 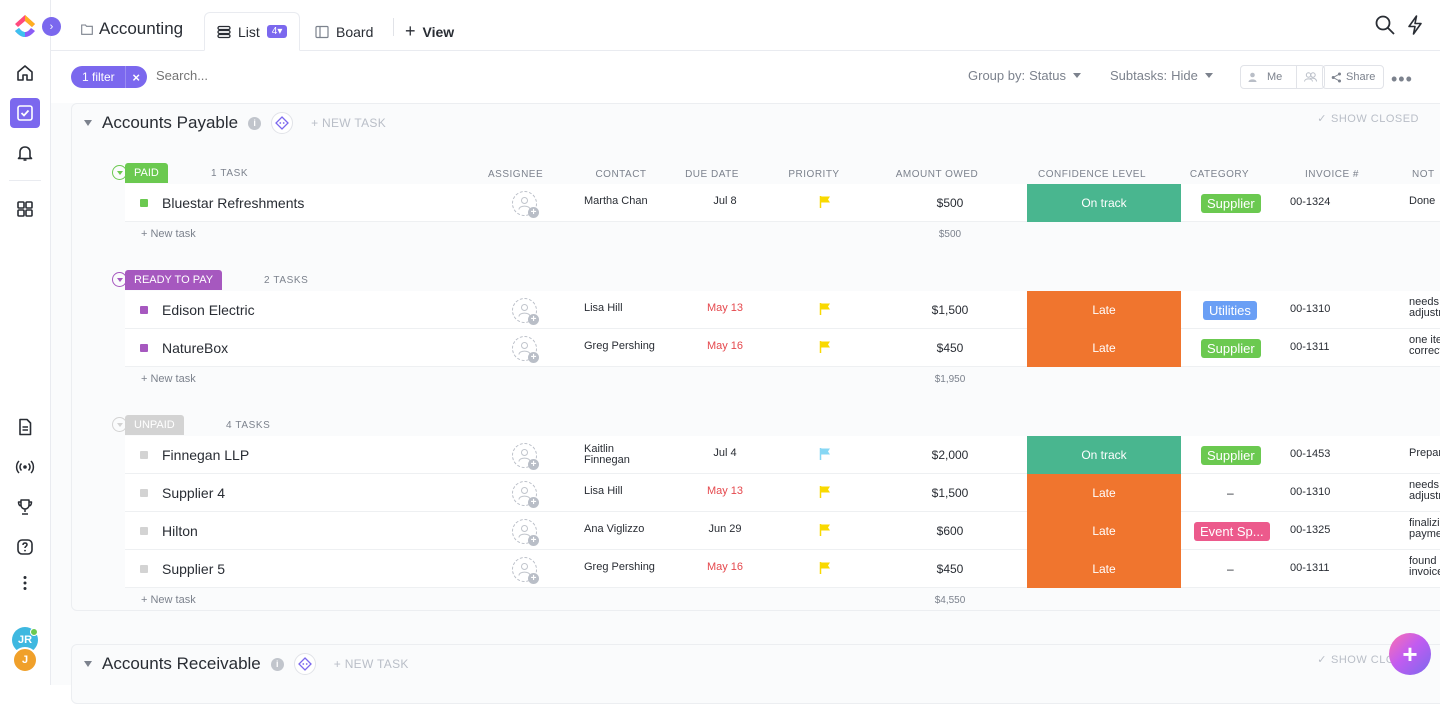 I want to click on task-name: Edison Electric, so click(x=208, y=310).